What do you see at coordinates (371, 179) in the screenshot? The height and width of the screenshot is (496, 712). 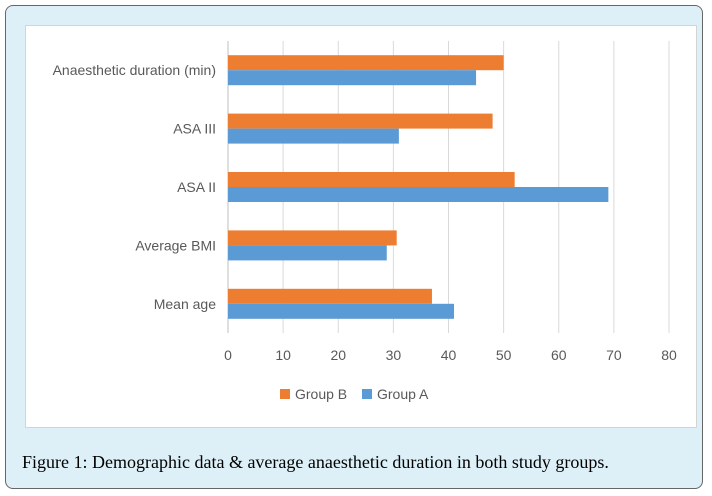 I see `bar-group-b-asa-ii` at bounding box center [371, 179].